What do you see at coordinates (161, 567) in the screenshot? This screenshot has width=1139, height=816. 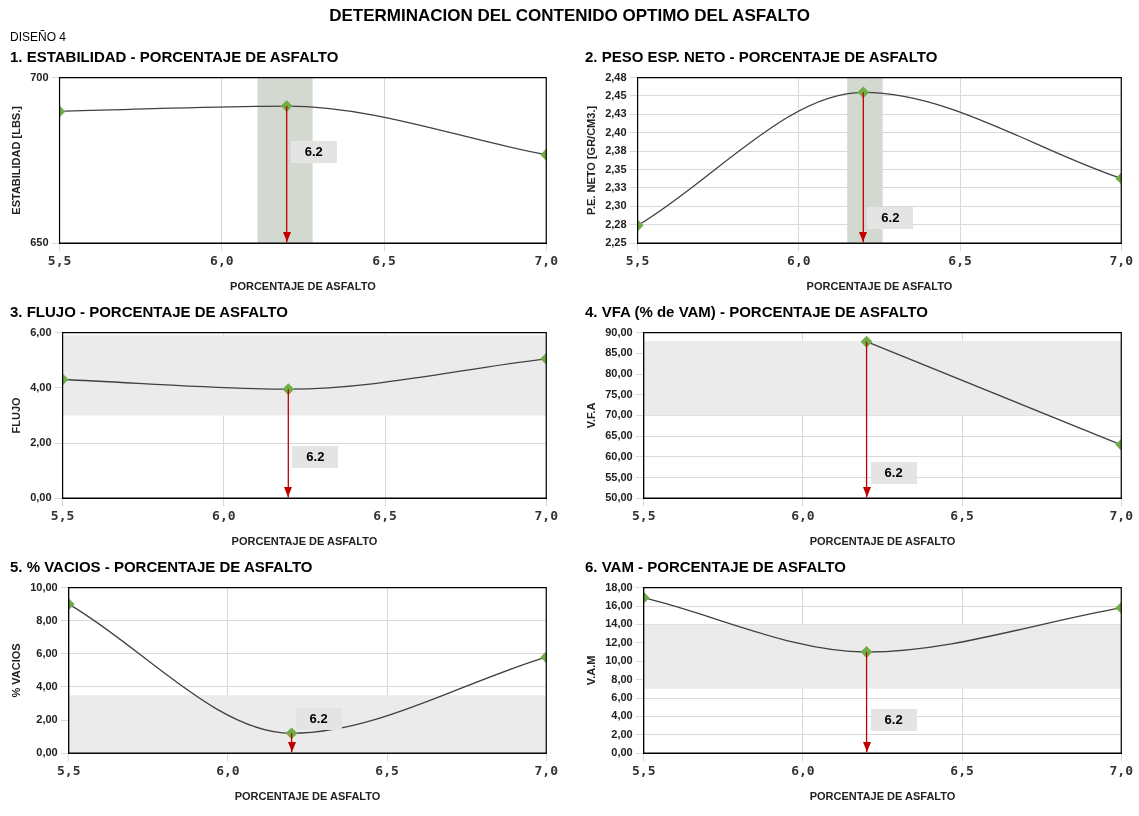 I see `chart-title: 5. % VACIOS - PORCENTAJE DE ASFALTO` at bounding box center [161, 567].